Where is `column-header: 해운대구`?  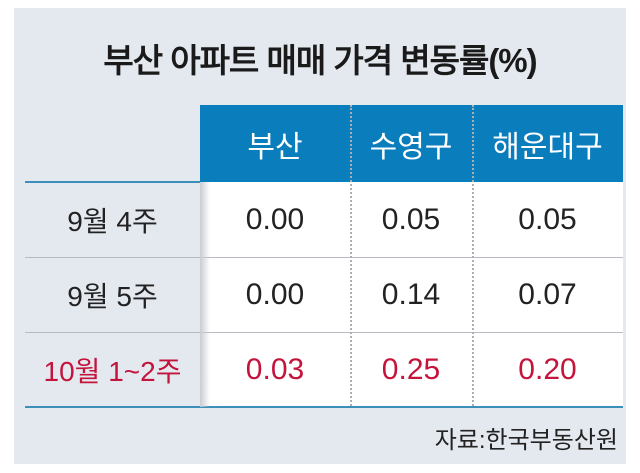 column-header: 해운대구 is located at coordinates (547, 143).